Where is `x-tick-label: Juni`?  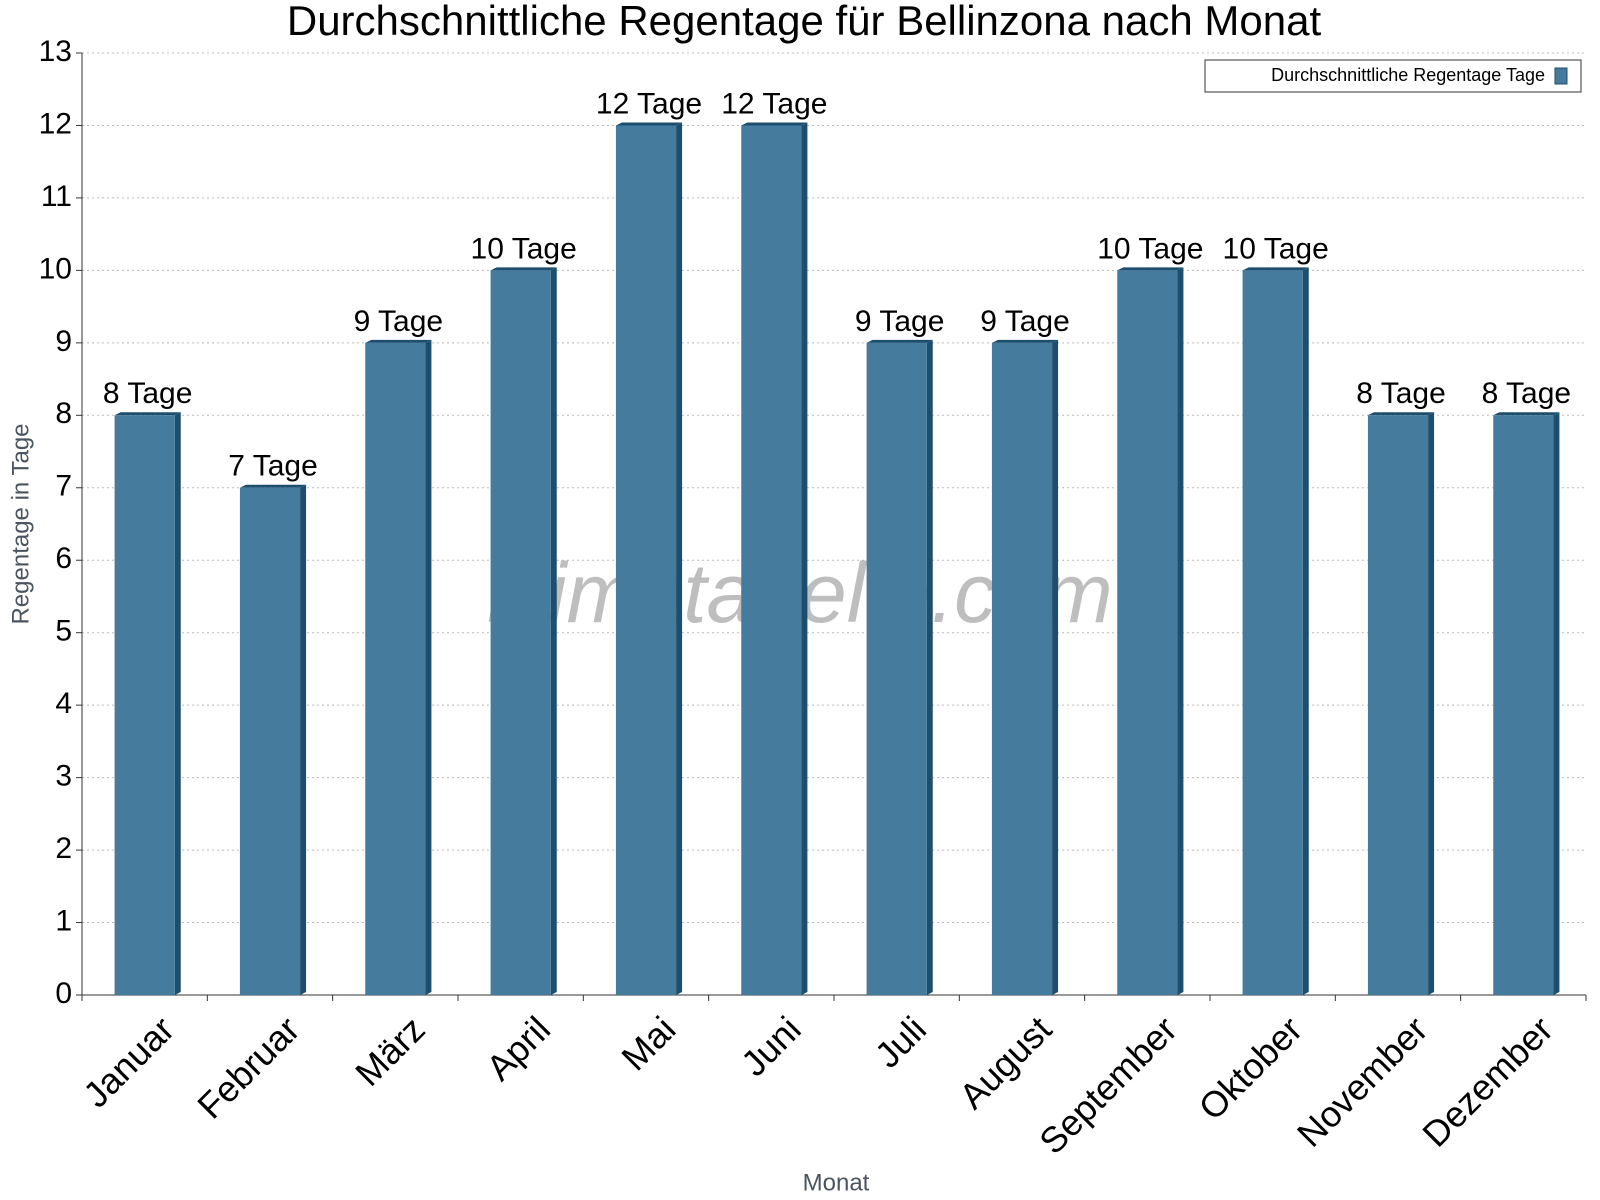 x-tick-label: Juni is located at coordinates (771, 1046).